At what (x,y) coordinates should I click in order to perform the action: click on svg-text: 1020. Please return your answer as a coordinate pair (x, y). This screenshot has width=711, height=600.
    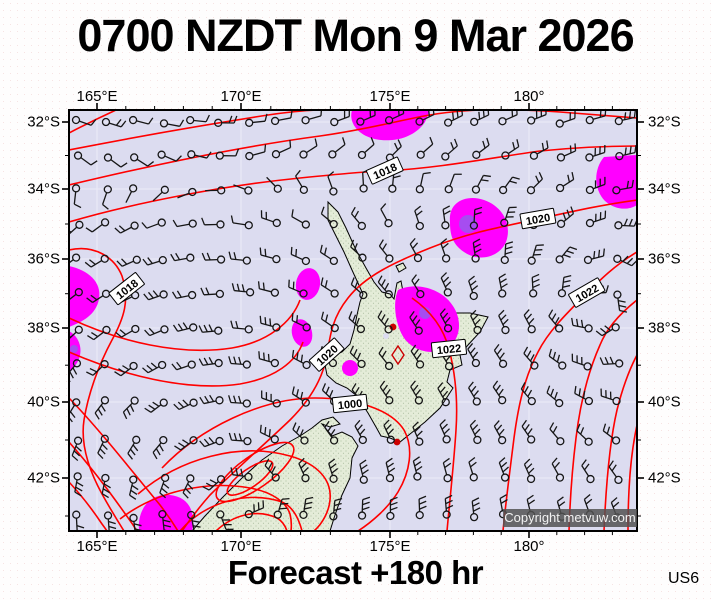
    Looking at the image, I should click on (538, 220).